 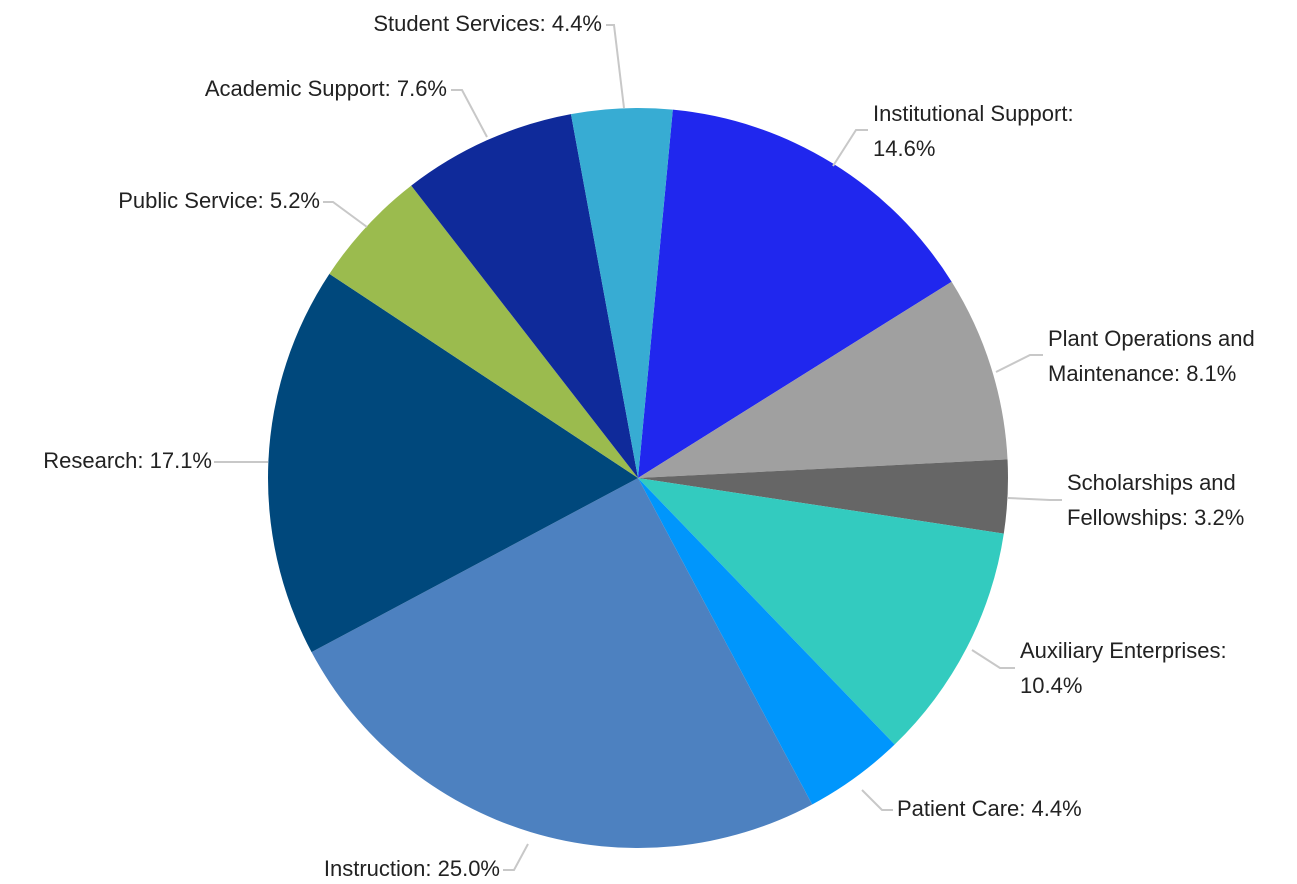 I want to click on slice-label: Research: 17.1%, so click(x=127, y=460).